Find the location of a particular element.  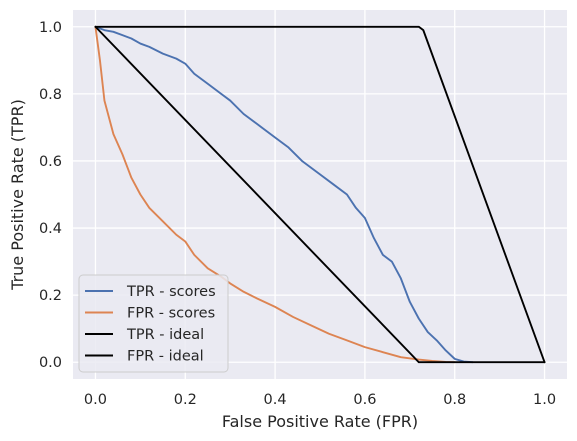

y-tick-label: 0.2 is located at coordinates (50, 296).